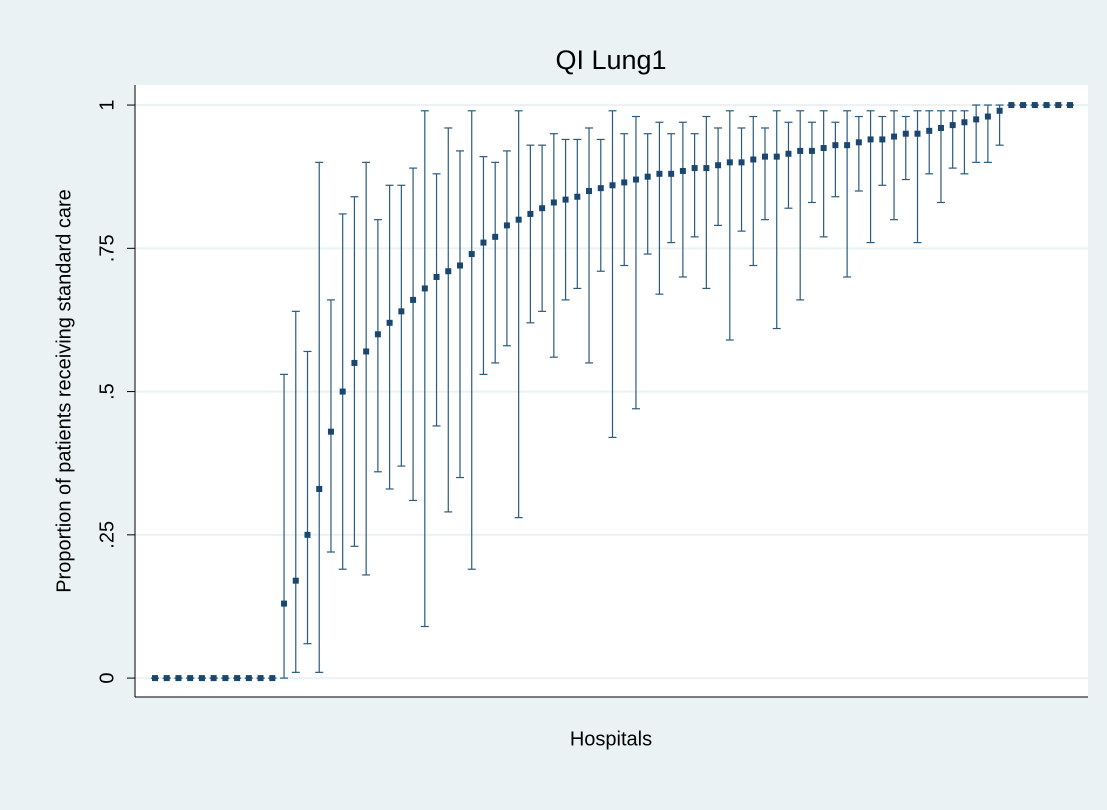  Describe the element at coordinates (107, 678) in the screenshot. I see `y-tick-label: 0` at that location.